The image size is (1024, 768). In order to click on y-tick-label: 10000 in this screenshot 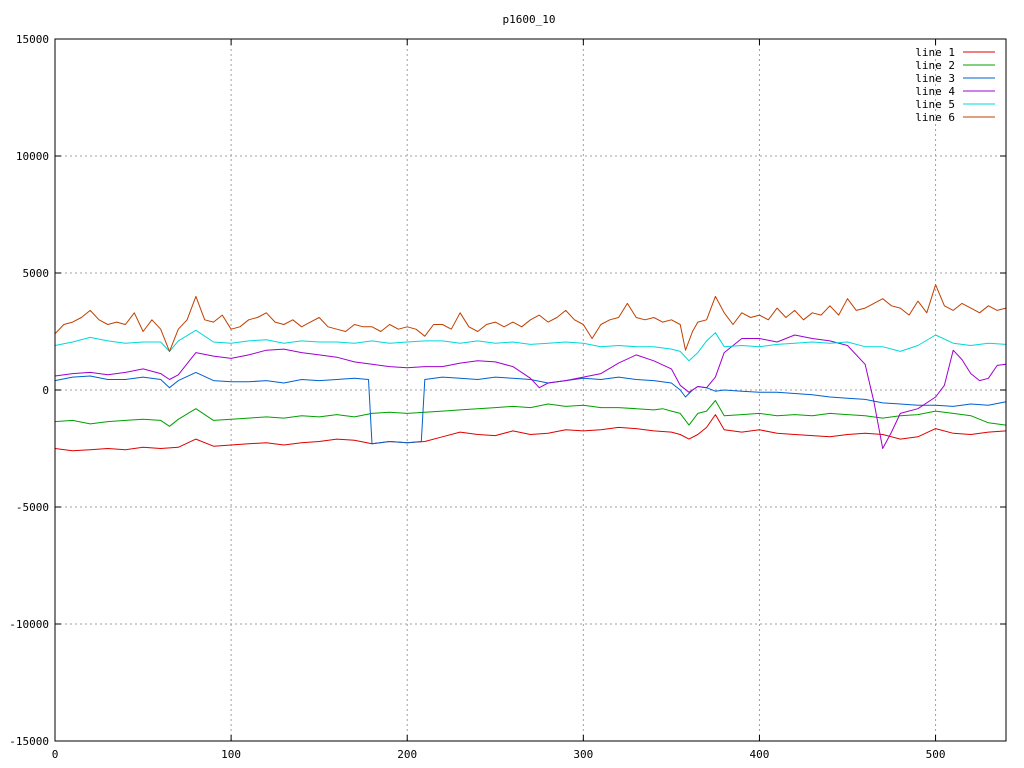, I will do `click(32, 156)`.